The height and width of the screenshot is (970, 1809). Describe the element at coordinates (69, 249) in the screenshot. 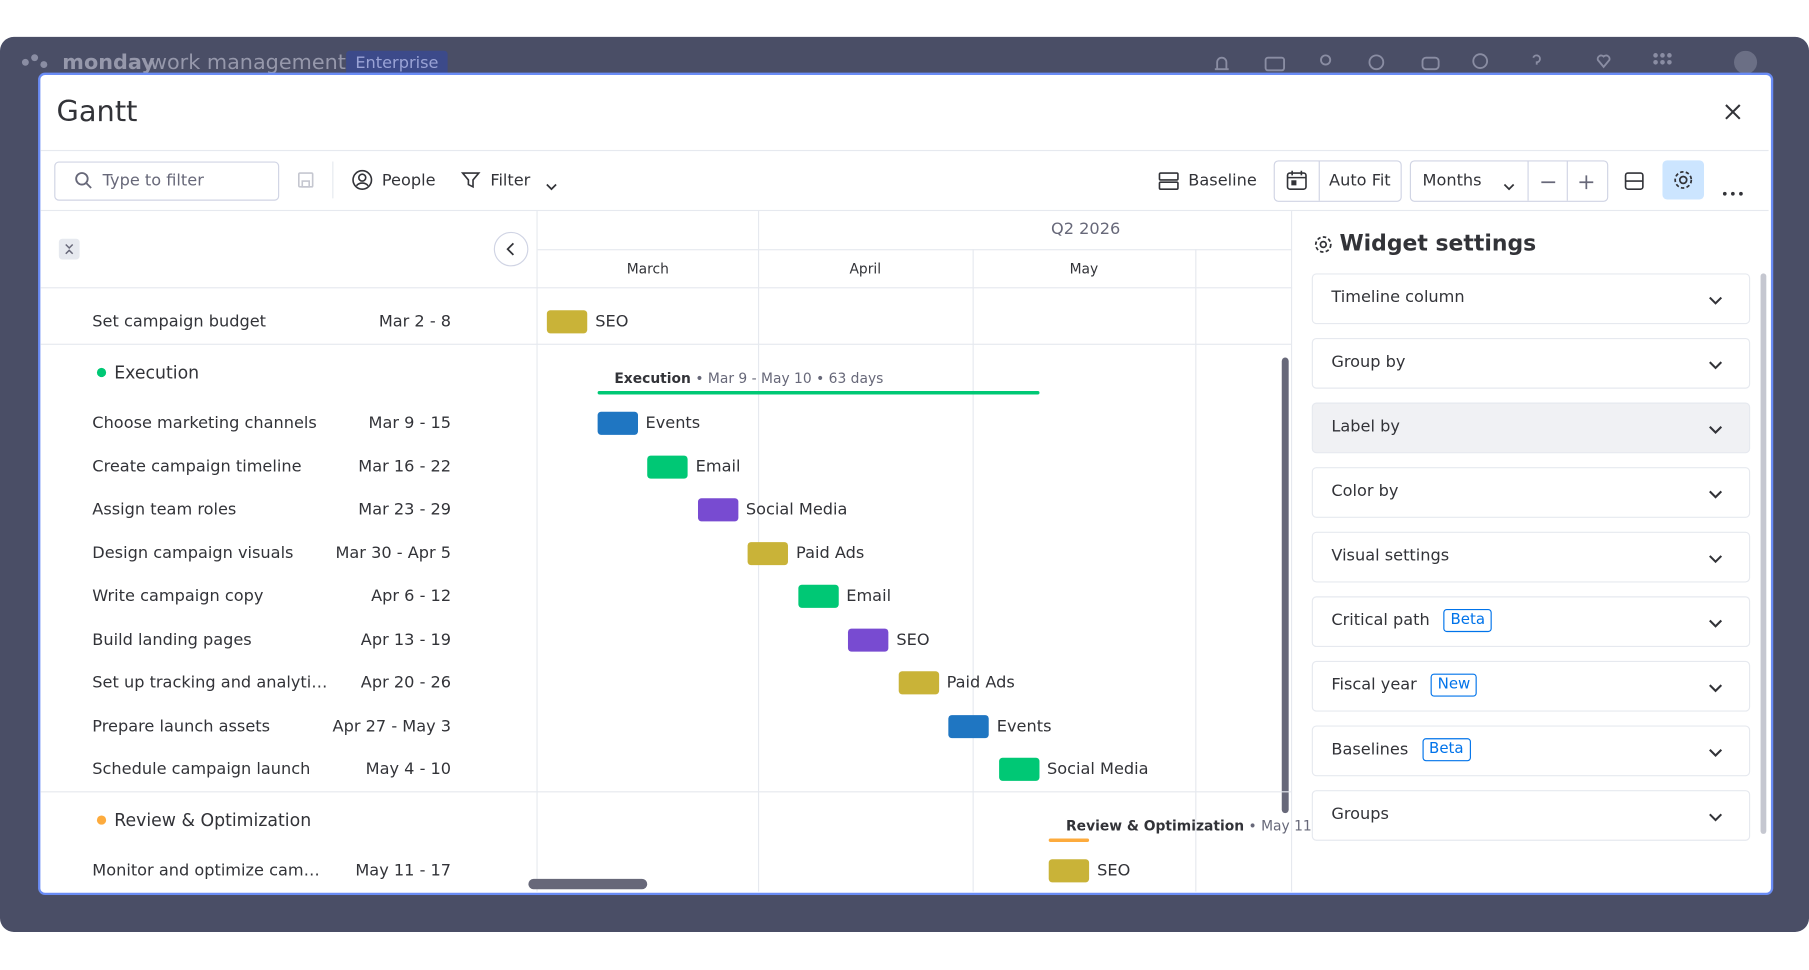

I see `collapse-all` at that location.